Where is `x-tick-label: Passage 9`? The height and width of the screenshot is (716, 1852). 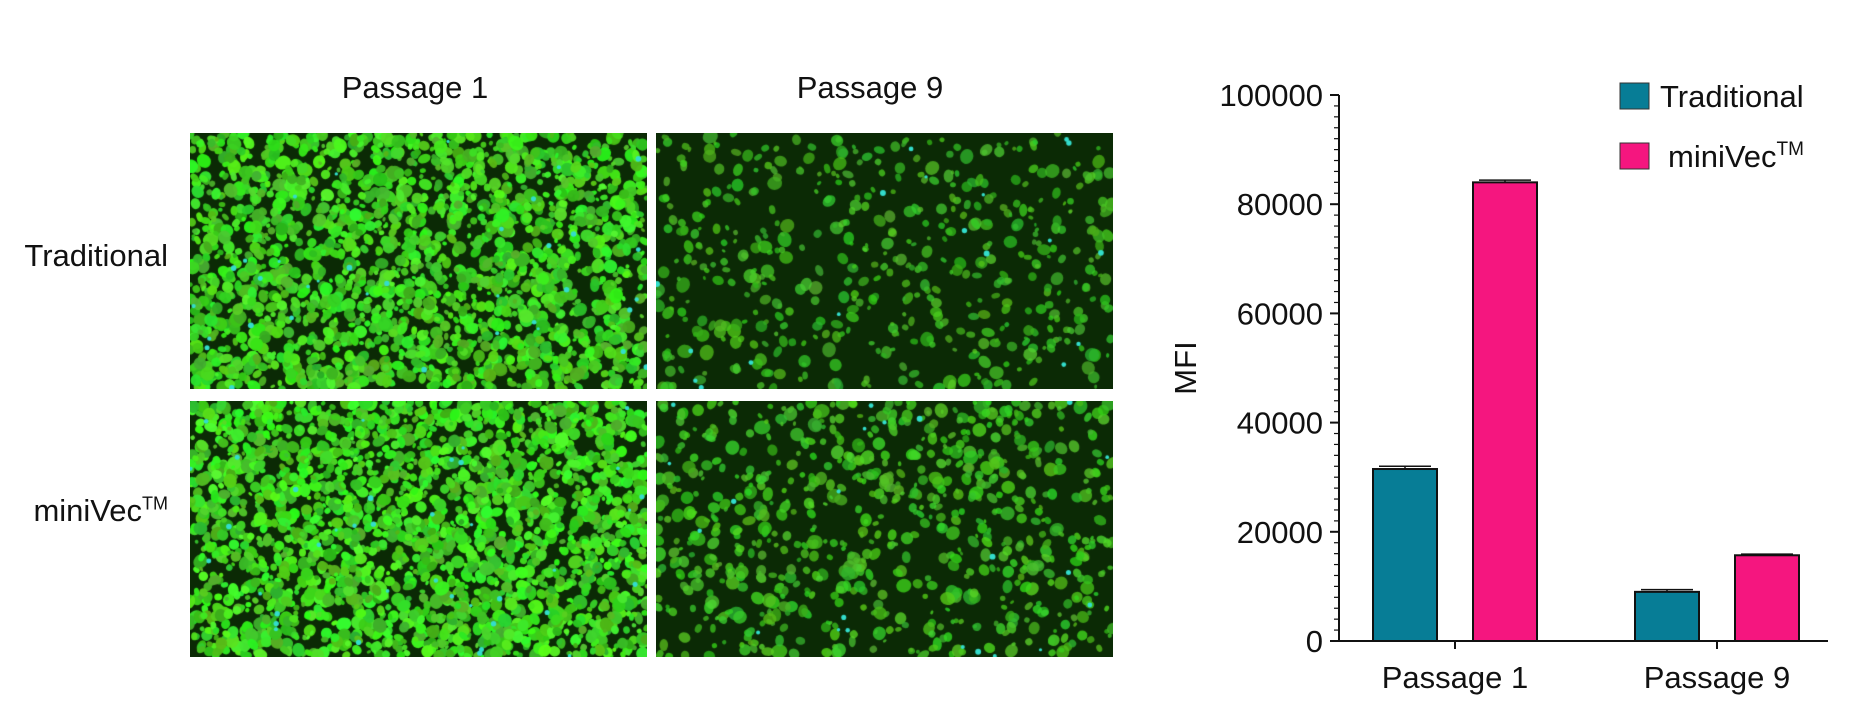
x-tick-label: Passage 9 is located at coordinates (1717, 677).